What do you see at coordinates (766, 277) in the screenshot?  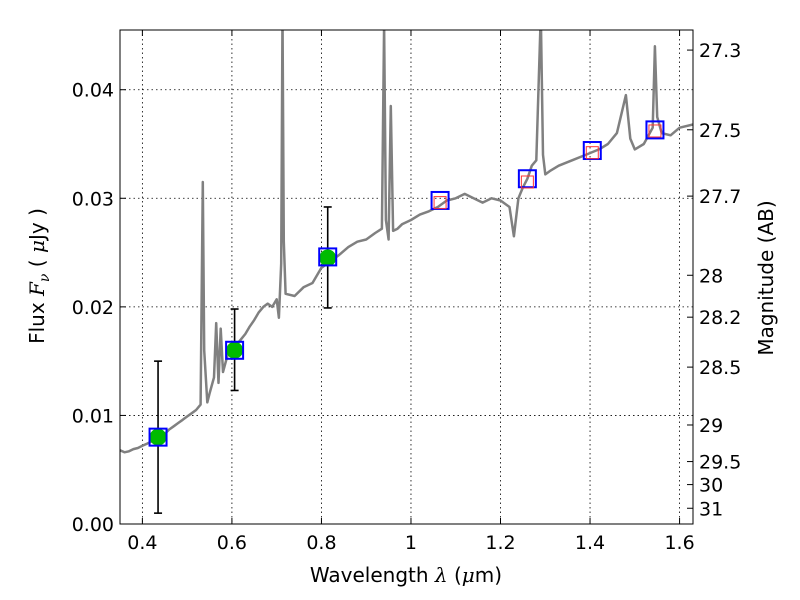 I see `y2-axis-label: Magnitude (AB)` at bounding box center [766, 277].